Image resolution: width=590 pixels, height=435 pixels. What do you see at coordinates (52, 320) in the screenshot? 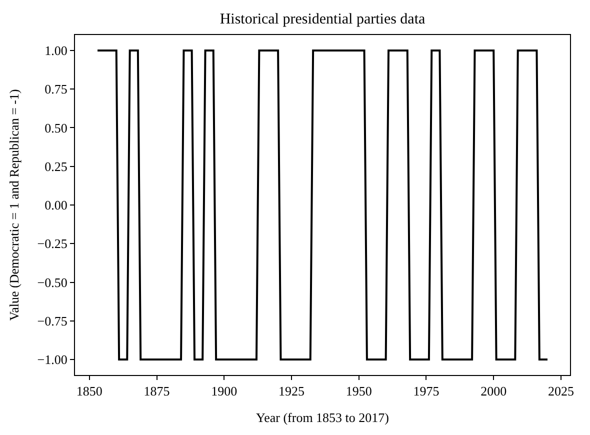
I see `y-tick-label: −0.75` at bounding box center [52, 320].